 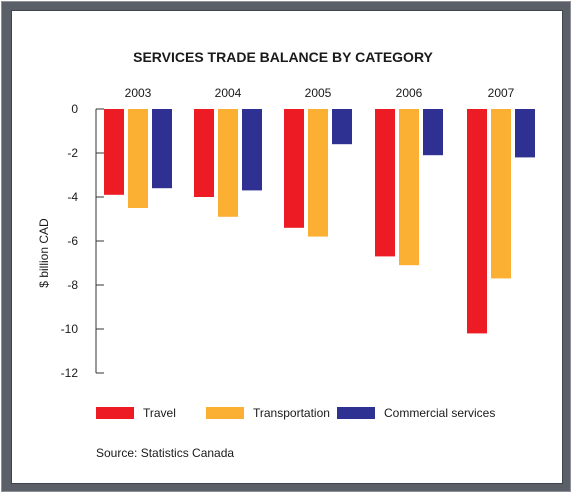 What do you see at coordinates (72, 197) in the screenshot?
I see `y-tick-label: -4` at bounding box center [72, 197].